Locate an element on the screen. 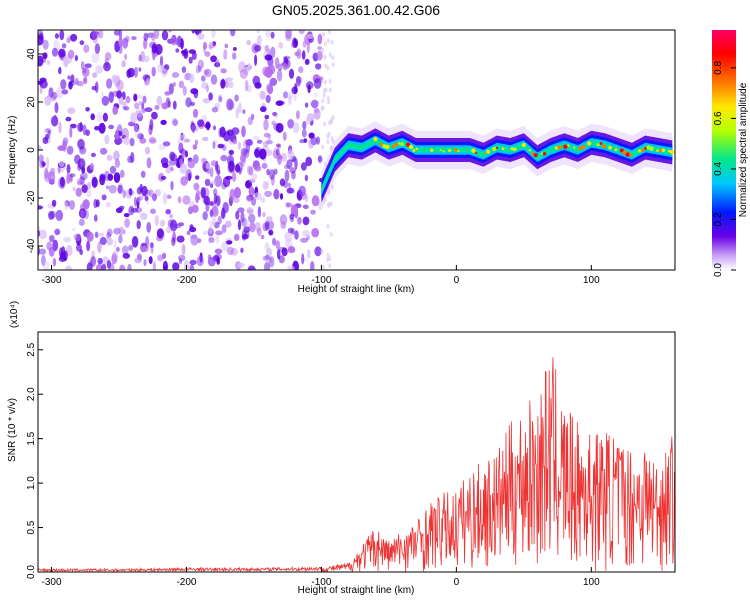  spectrogram-x-ticks: -300 -200 -100 0 100 is located at coordinates (320, 275).